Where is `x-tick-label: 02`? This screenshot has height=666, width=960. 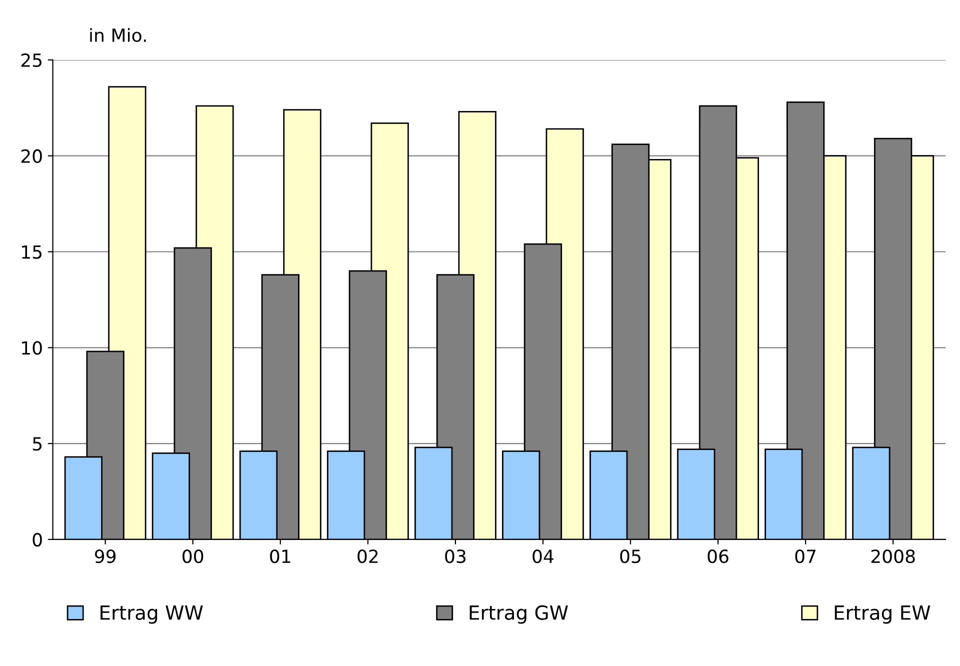
x-tick-label: 02 is located at coordinates (368, 557).